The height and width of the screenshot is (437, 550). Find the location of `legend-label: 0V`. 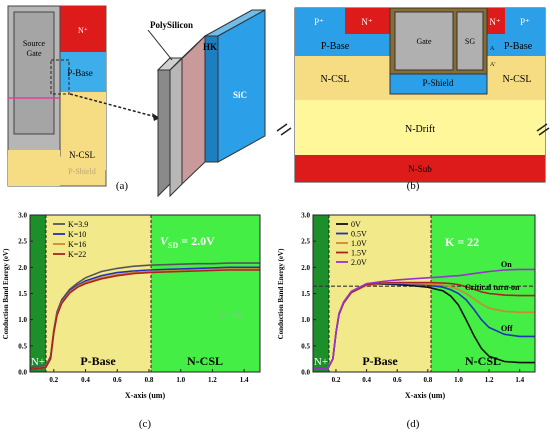

legend-label: 0V is located at coordinates (356, 224).